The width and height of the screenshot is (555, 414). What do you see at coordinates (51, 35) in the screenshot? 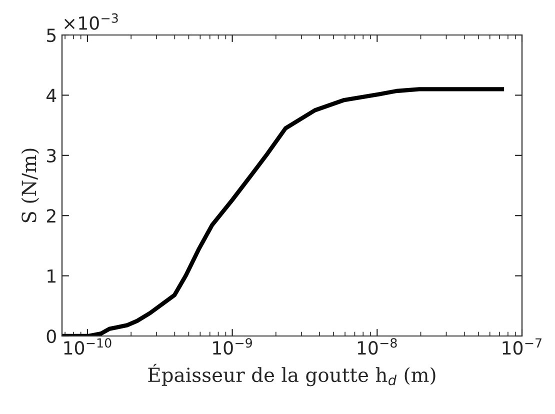
I see `y-tick-label: 5` at bounding box center [51, 35].